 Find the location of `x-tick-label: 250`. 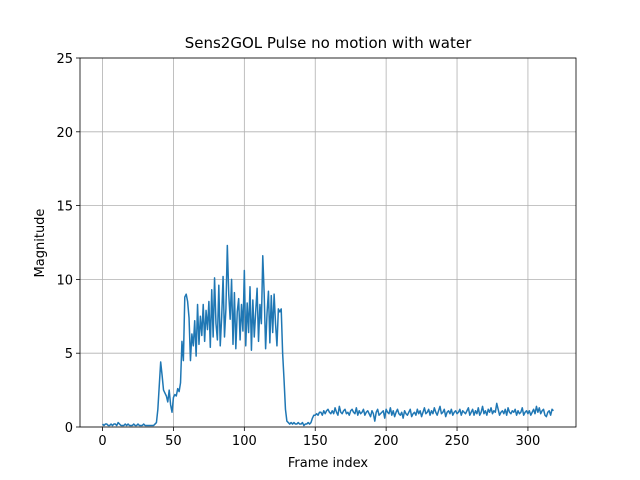

x-tick-label: 250 is located at coordinates (457, 441).